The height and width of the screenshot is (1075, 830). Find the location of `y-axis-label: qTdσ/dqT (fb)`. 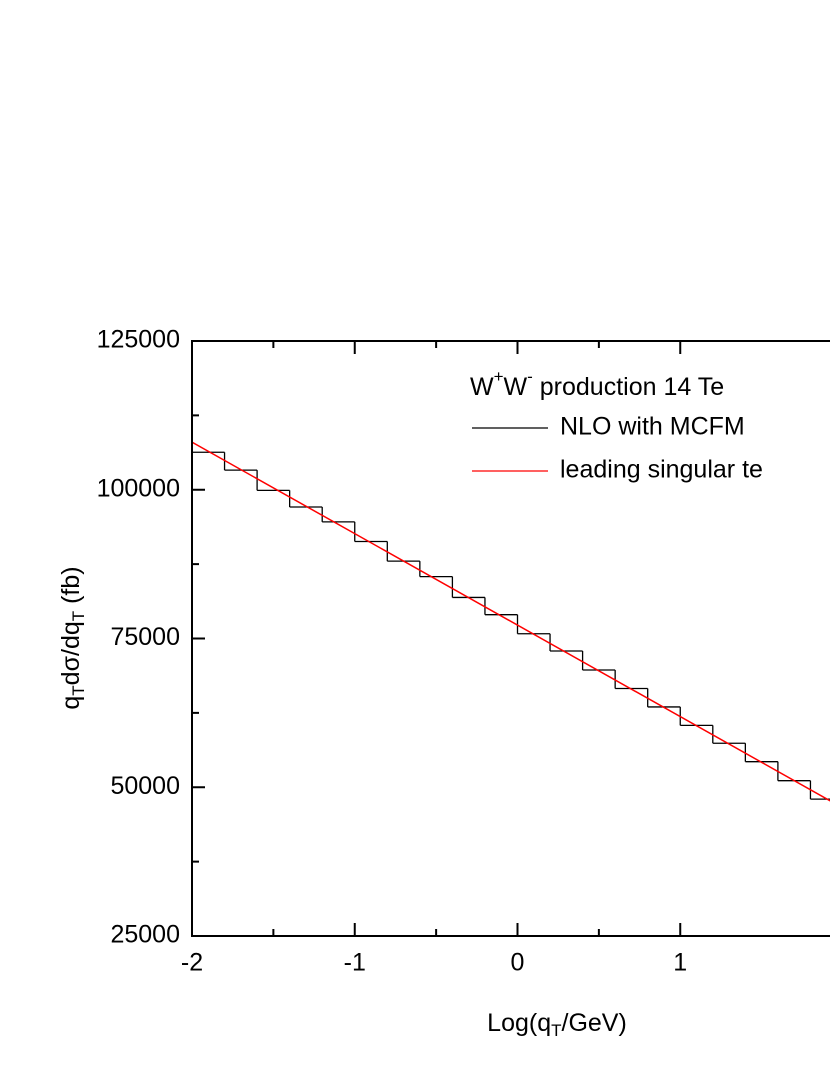

y-axis-label: qTdσ/dqT (fb) is located at coordinates (73, 637).